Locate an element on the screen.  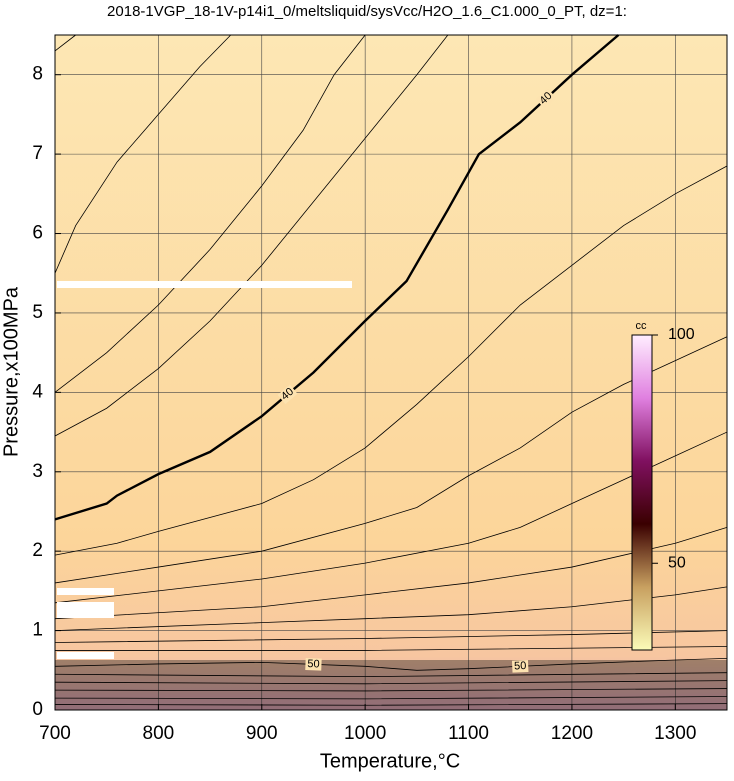
x-tick-label: 1300 is located at coordinates (675, 733).